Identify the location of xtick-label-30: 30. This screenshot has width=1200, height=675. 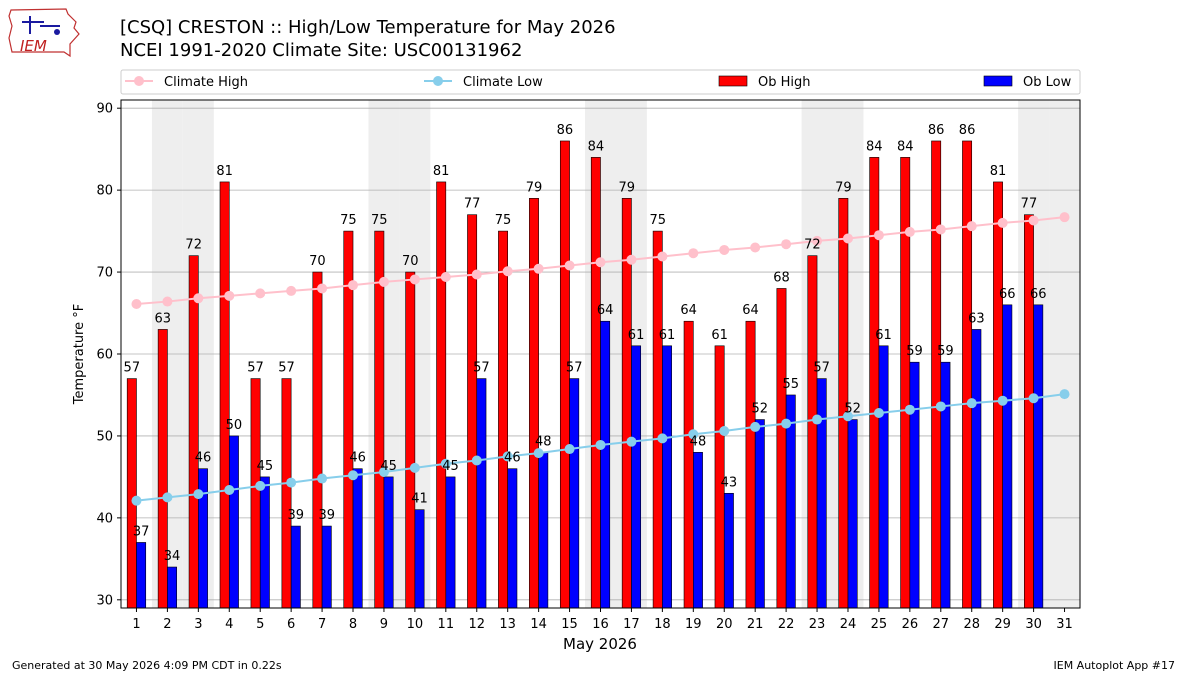
(1033, 624).